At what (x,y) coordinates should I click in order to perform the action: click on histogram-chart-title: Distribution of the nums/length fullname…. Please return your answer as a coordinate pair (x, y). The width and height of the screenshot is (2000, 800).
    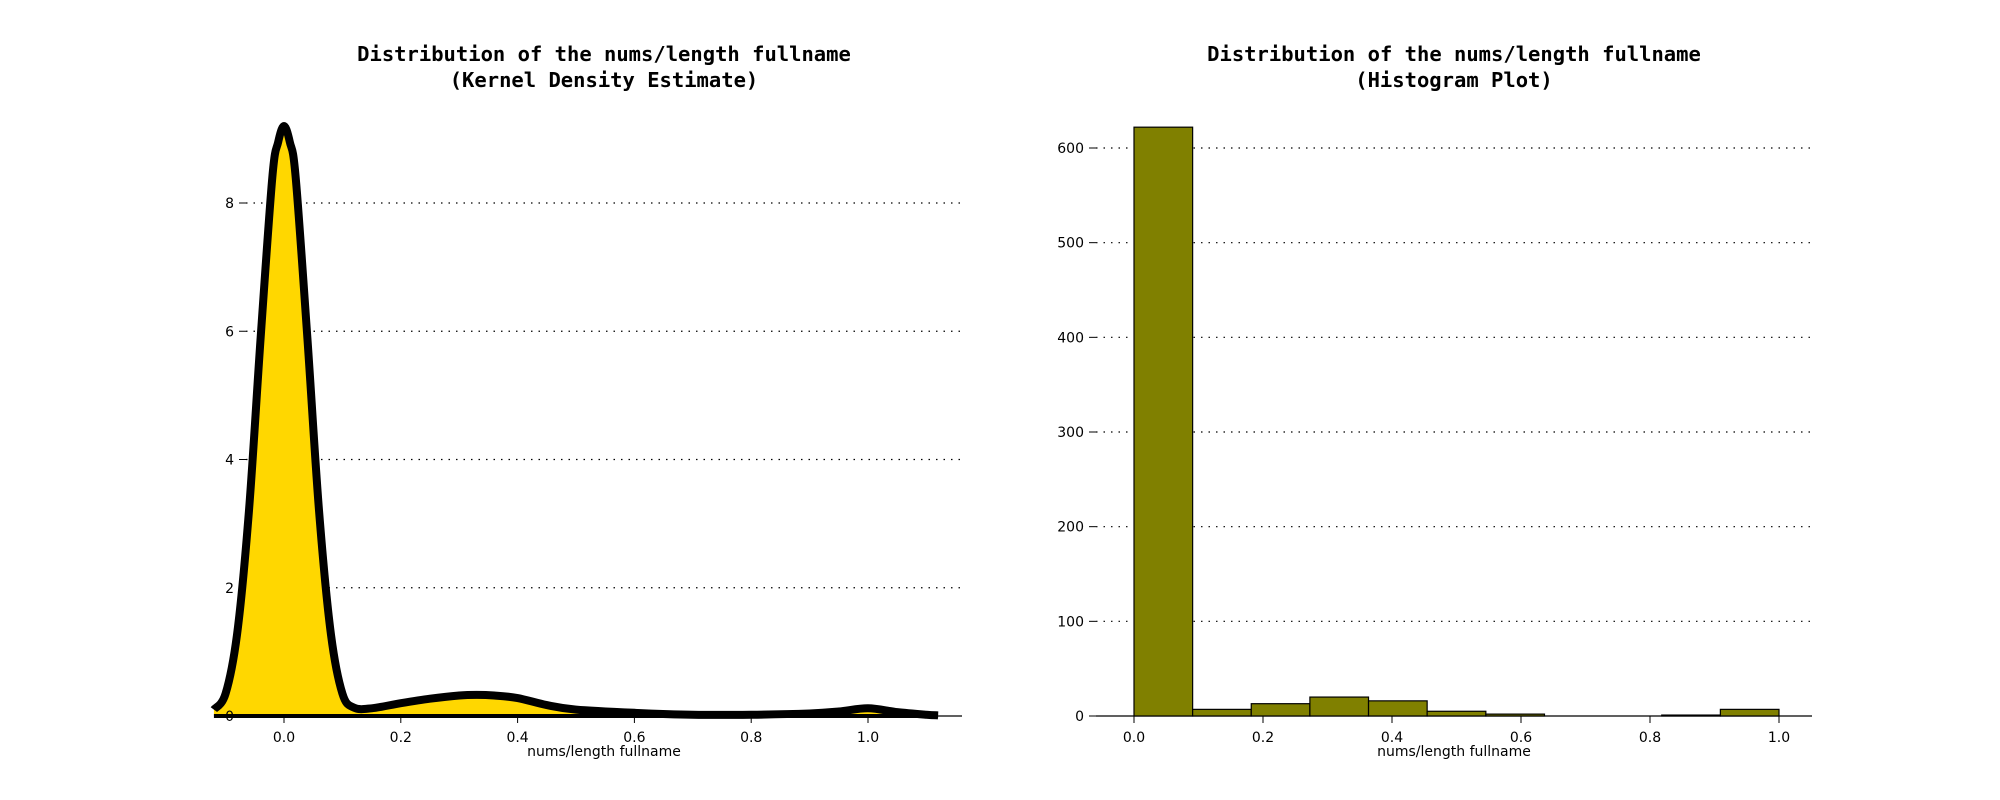
    Looking at the image, I should click on (1454, 67).